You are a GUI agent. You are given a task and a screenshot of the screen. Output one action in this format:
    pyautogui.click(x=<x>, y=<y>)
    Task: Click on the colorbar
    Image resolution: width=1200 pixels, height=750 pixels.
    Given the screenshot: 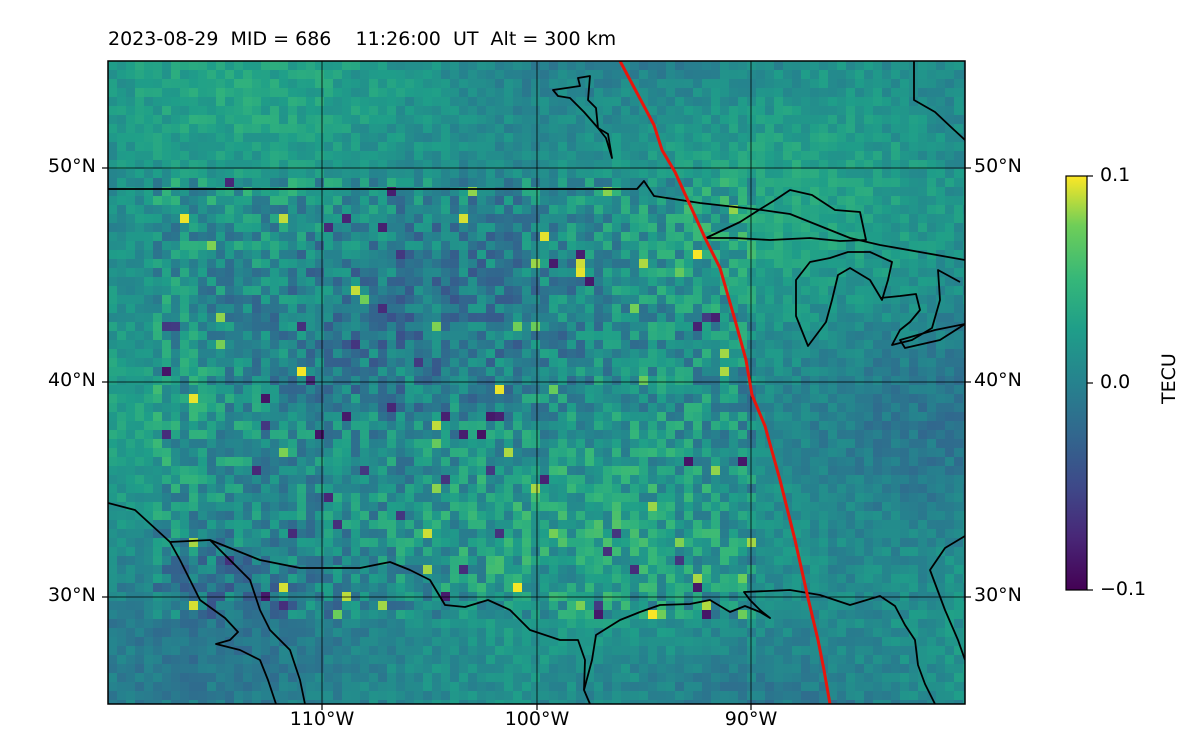 What is the action you would take?
    pyautogui.click(x=1076, y=383)
    